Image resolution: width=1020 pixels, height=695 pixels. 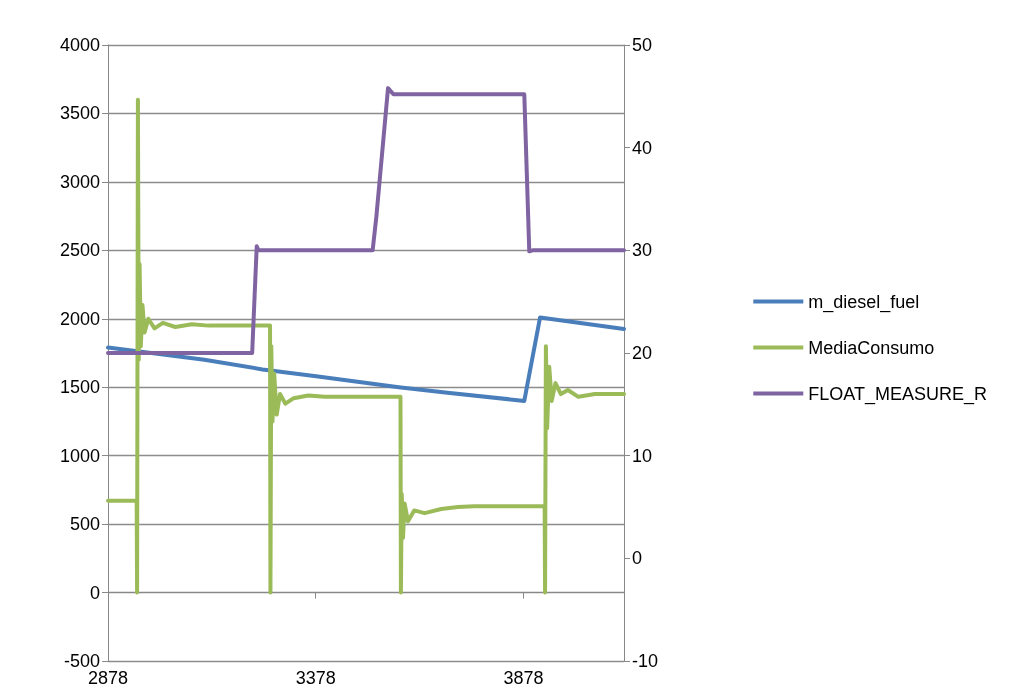 What do you see at coordinates (79, 250) in the screenshot?
I see `y-tick-label: 2500` at bounding box center [79, 250].